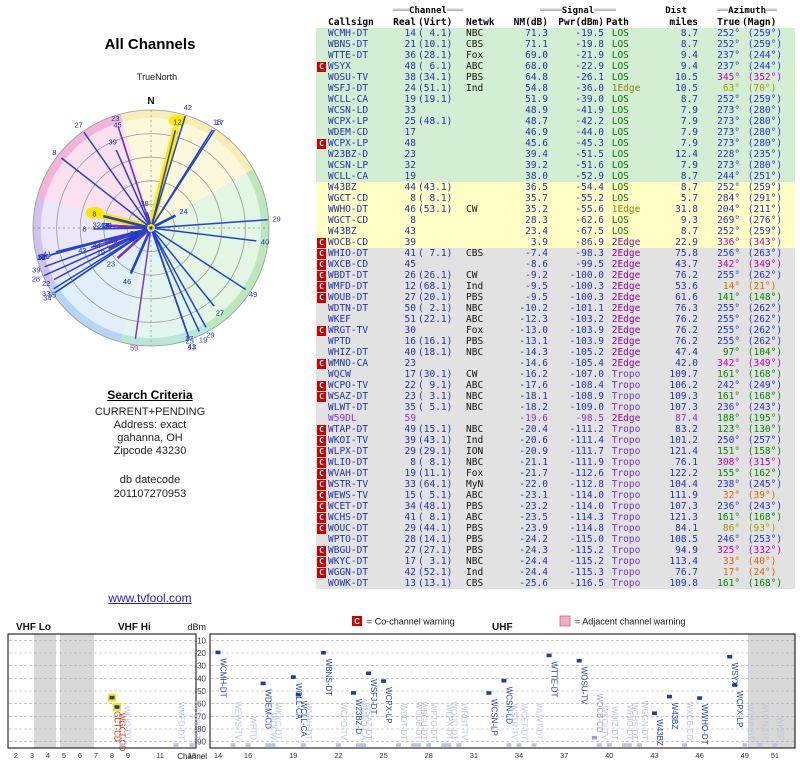 This screenshot has height=768, width=800. I want to click on azimuth-magn-cell: (148°), so click(762, 297).